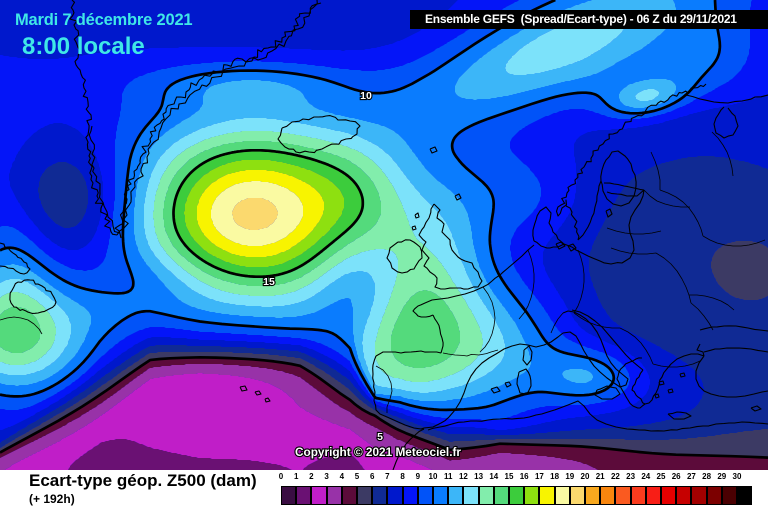 This screenshot has height=512, width=768. What do you see at coordinates (269, 282) in the screenshot?
I see `svg-text: 15` at bounding box center [269, 282].